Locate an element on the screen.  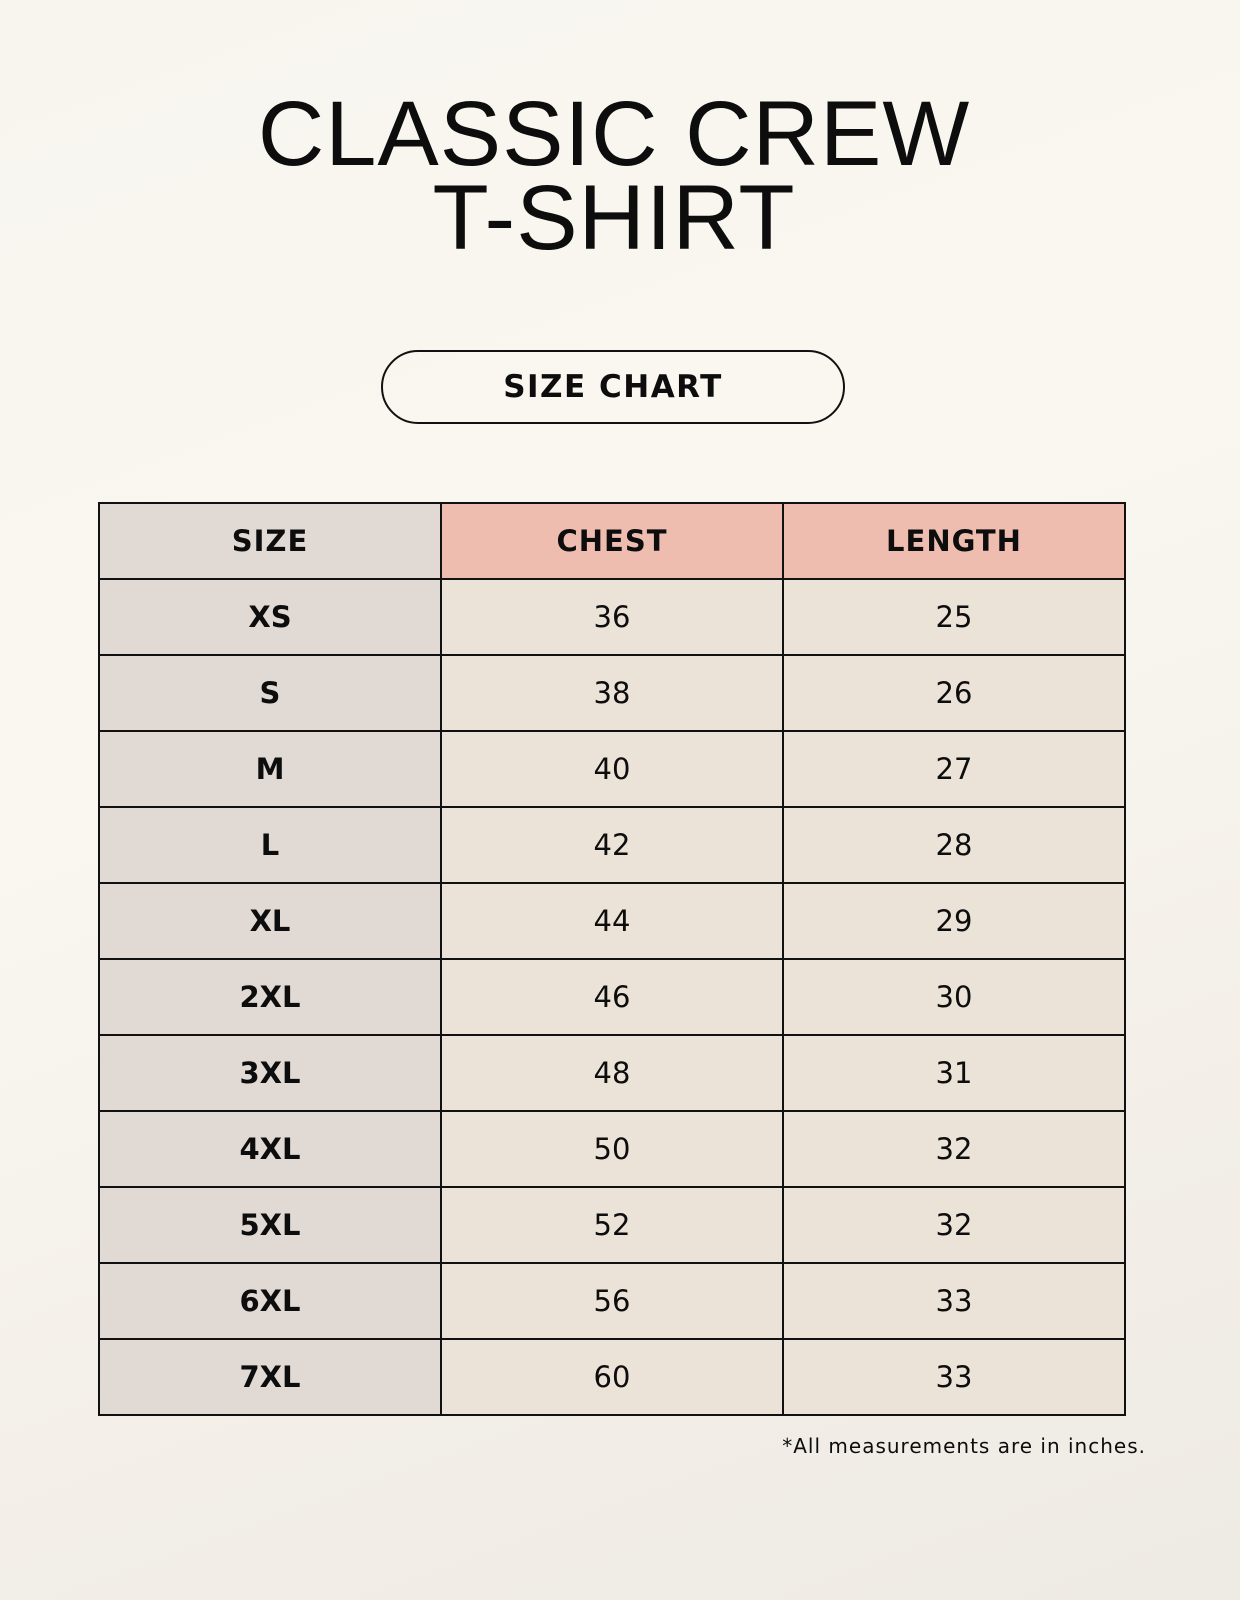
header-chest: CHEST is located at coordinates (612, 541).